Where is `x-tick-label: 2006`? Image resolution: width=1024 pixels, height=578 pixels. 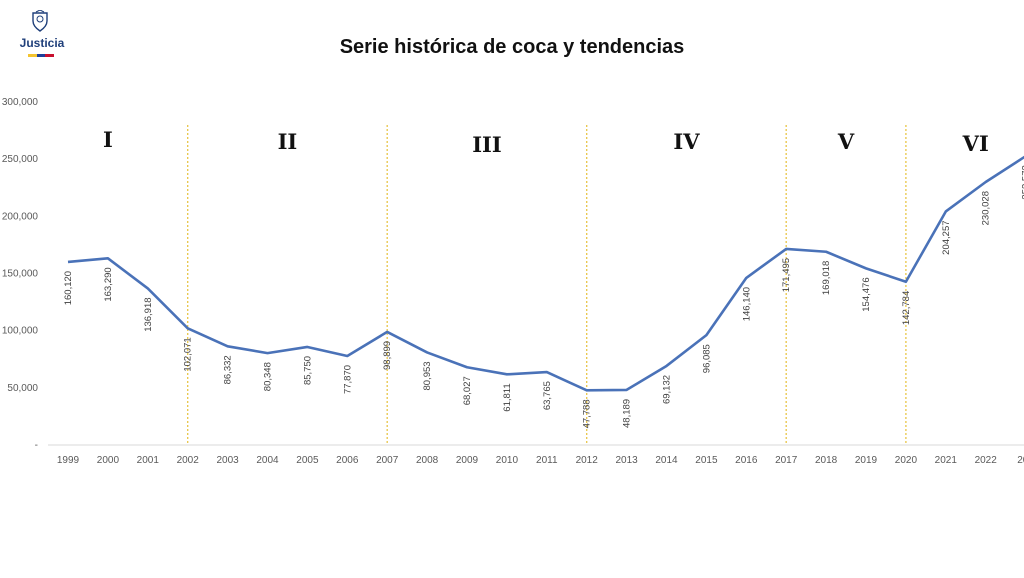
x-tick-label: 2006 is located at coordinates (347, 460).